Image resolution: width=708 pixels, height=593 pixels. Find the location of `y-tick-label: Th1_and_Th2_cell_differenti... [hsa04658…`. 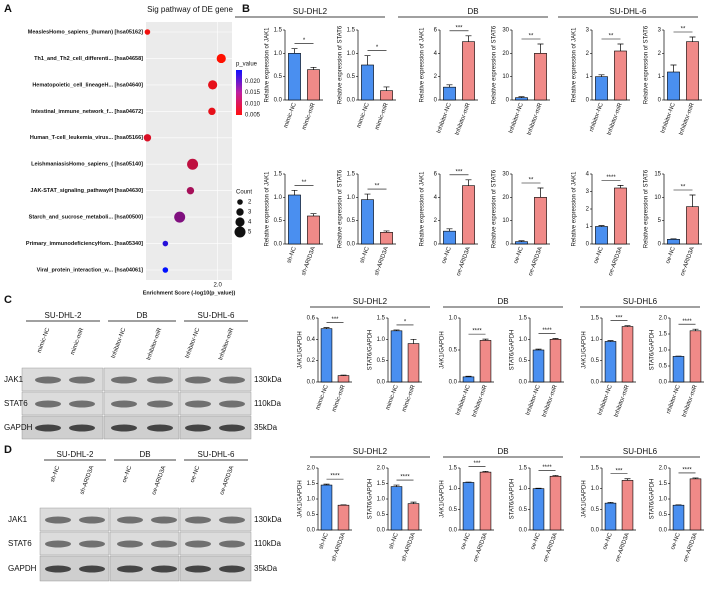

y-tick-label: Th1_and_Th2_cell_differenti... [hsa04658… is located at coordinates (88, 59).